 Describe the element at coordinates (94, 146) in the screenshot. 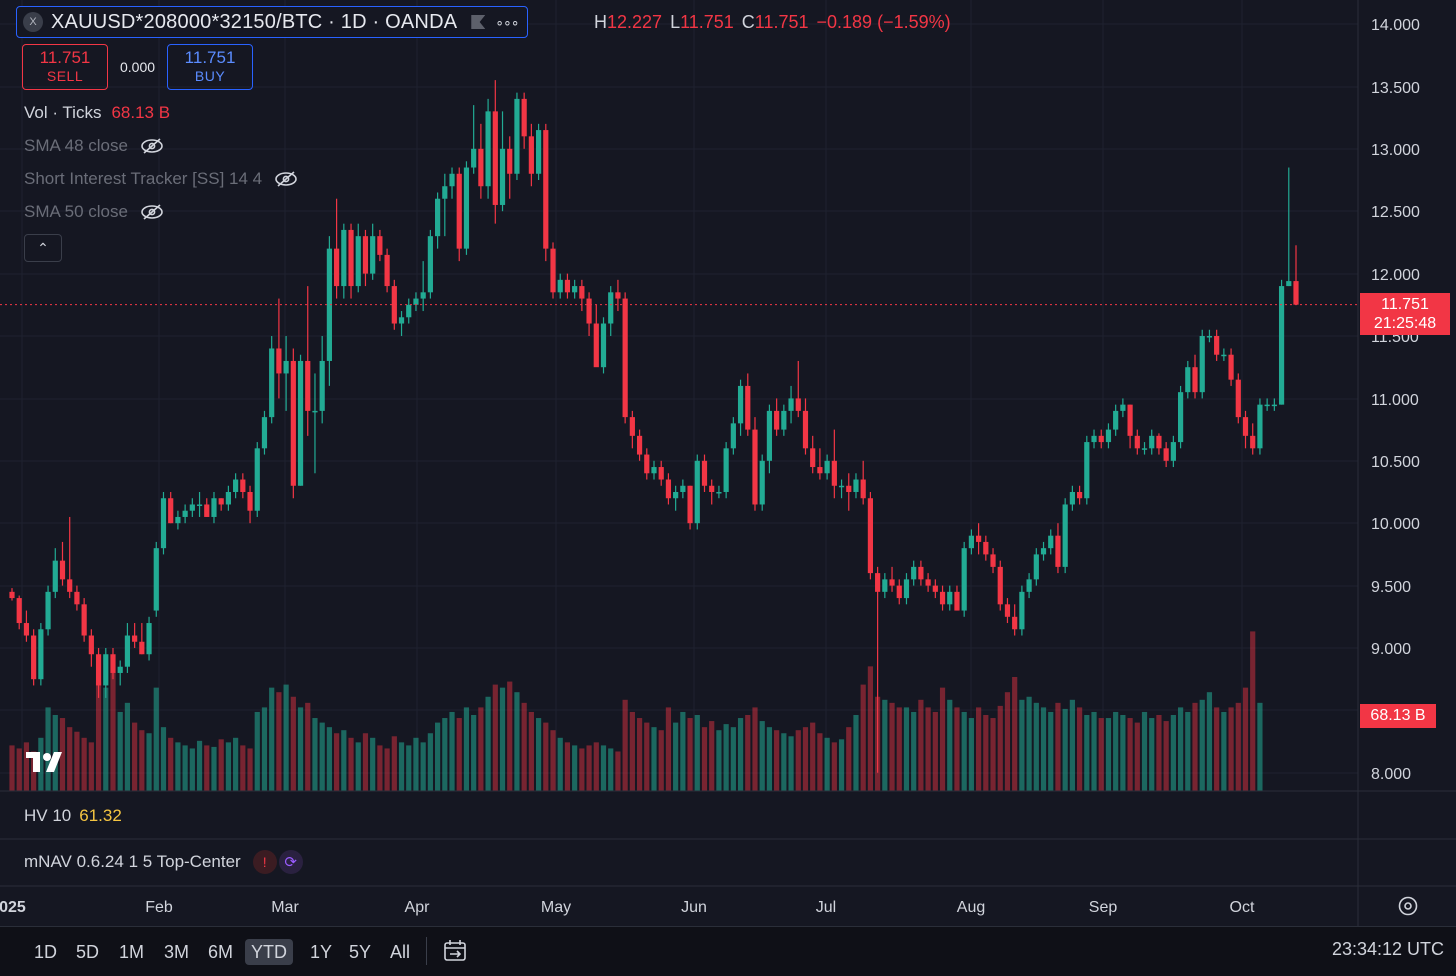

I see `sma48-indicator: SMA 48 close` at that location.